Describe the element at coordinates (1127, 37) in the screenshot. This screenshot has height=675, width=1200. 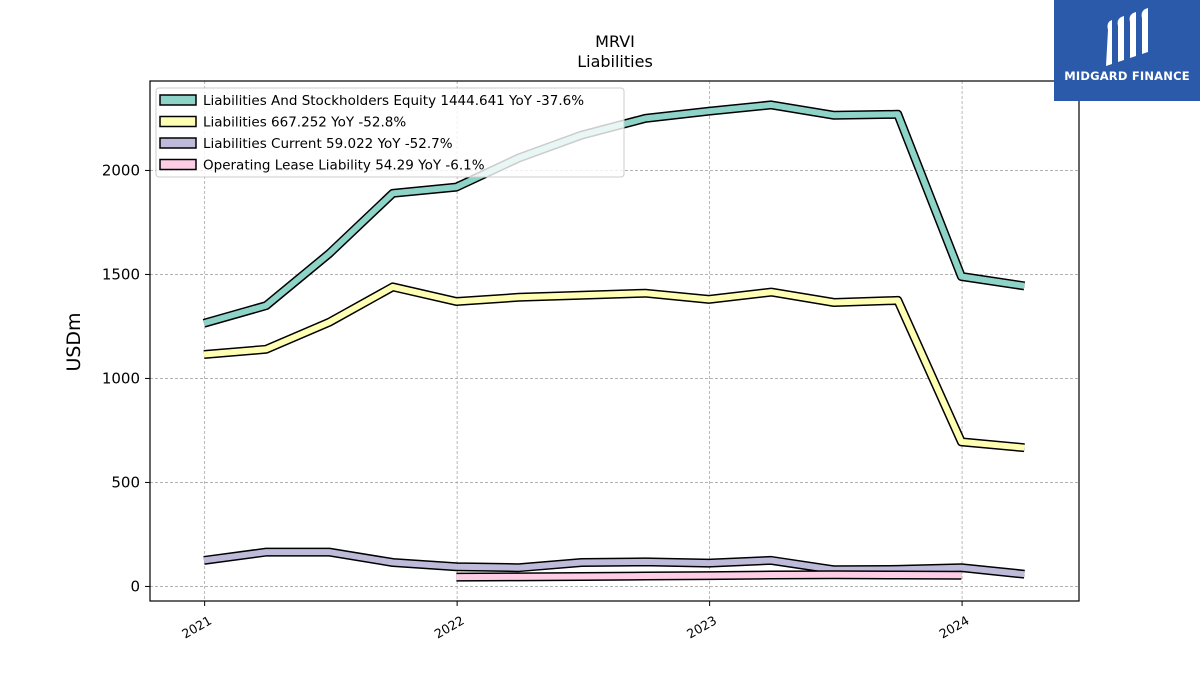
I see `logo-mark-icon` at that location.